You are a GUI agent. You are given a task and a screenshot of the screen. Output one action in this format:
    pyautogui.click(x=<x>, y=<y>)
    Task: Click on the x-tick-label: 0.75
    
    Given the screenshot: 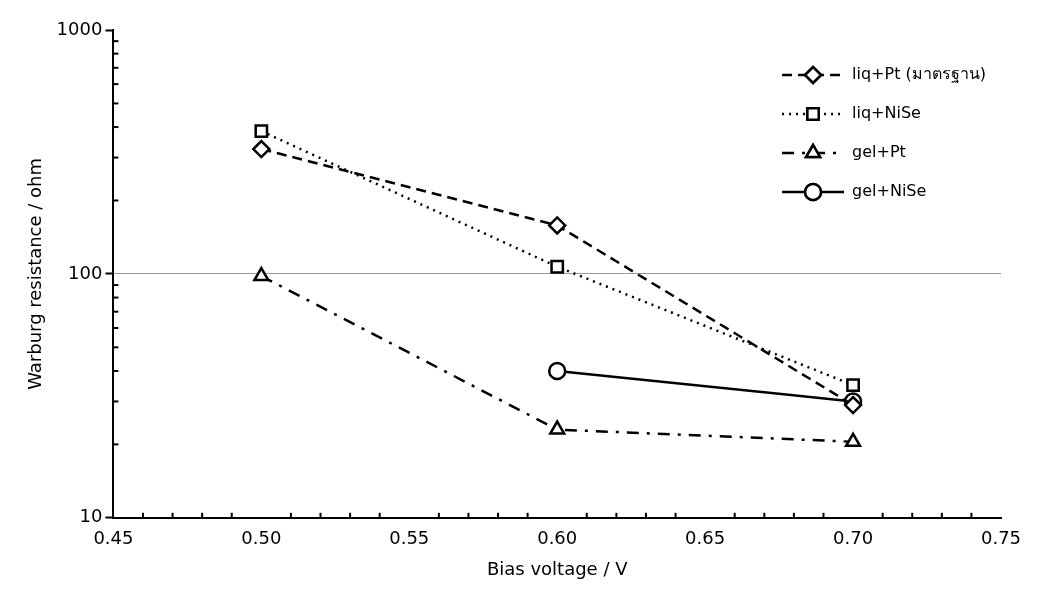 What is the action you would take?
    pyautogui.click(x=1001, y=538)
    